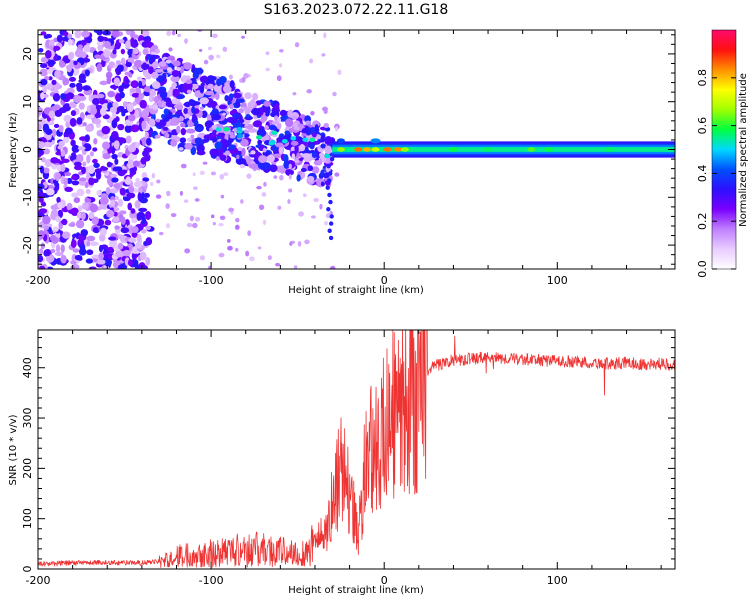 The height and width of the screenshot is (600, 750). I want to click on colorbar-axis: 0.0 0.2 0.4 0.6 0.8, so click(716, 153).